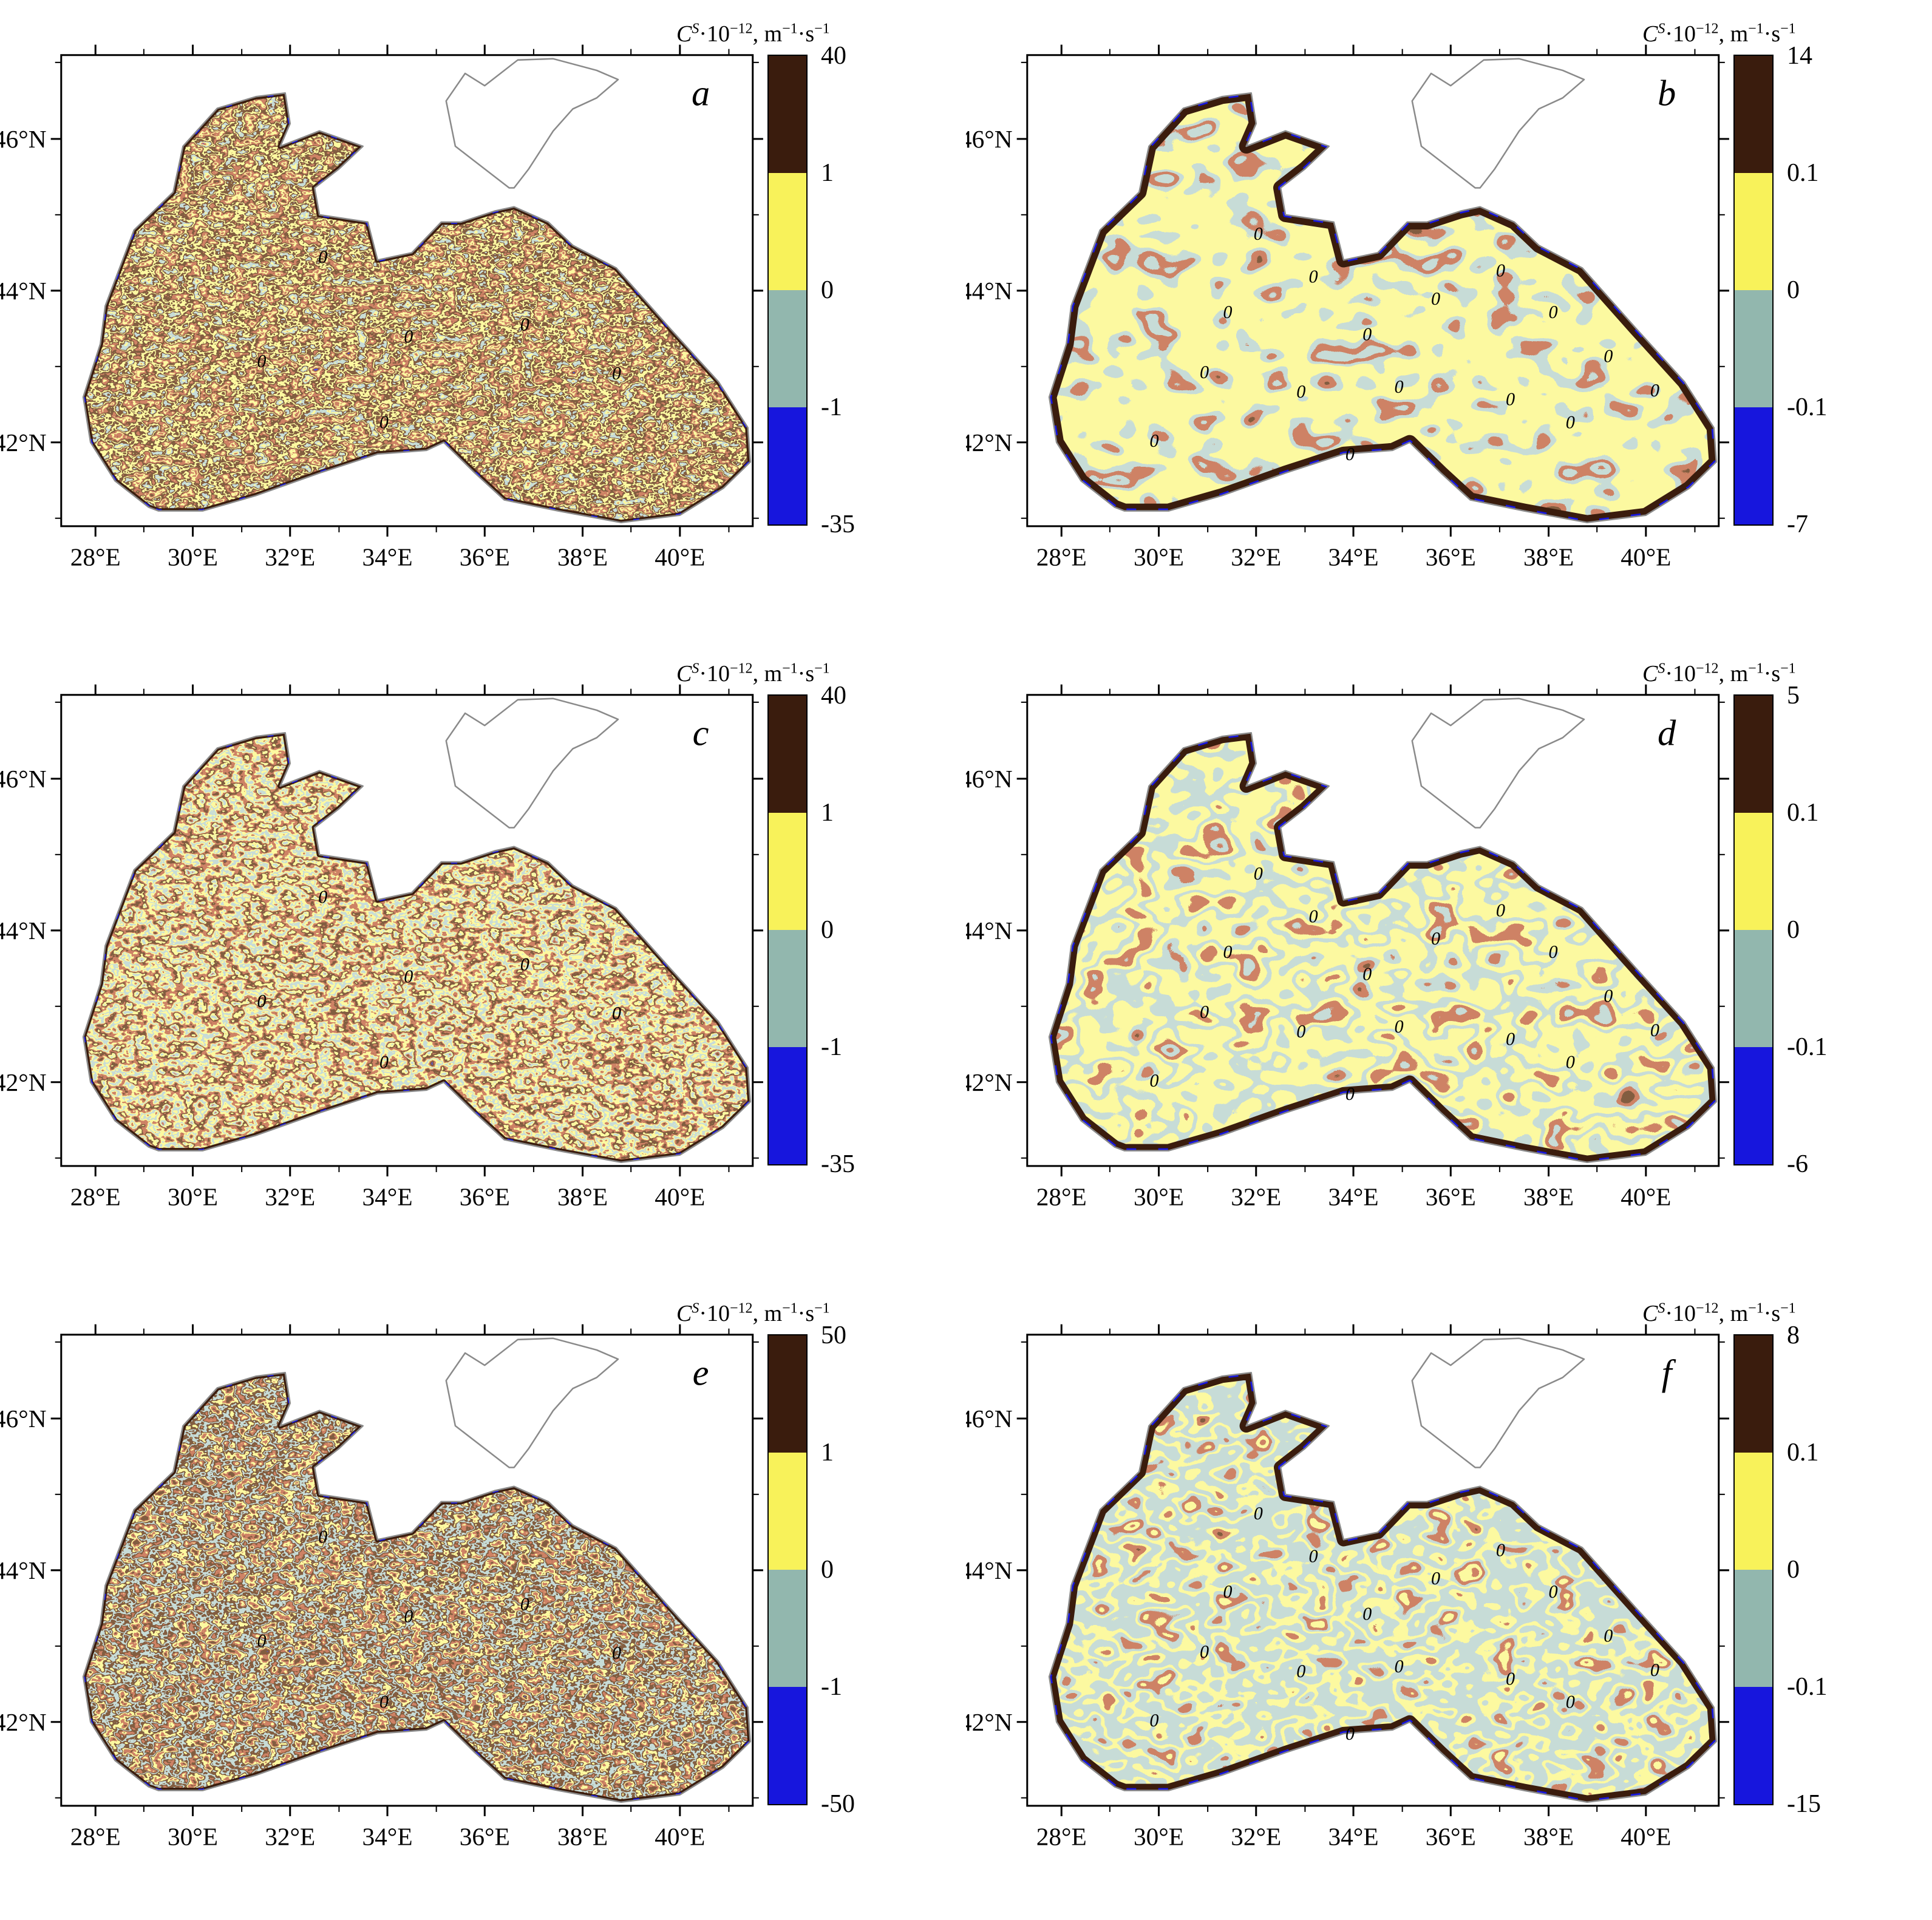 Image resolution: width=1932 pixels, height=1920 pixels. Describe the element at coordinates (838, 524) in the screenshot. I see `colorbar-tick-label: -35` at that location.